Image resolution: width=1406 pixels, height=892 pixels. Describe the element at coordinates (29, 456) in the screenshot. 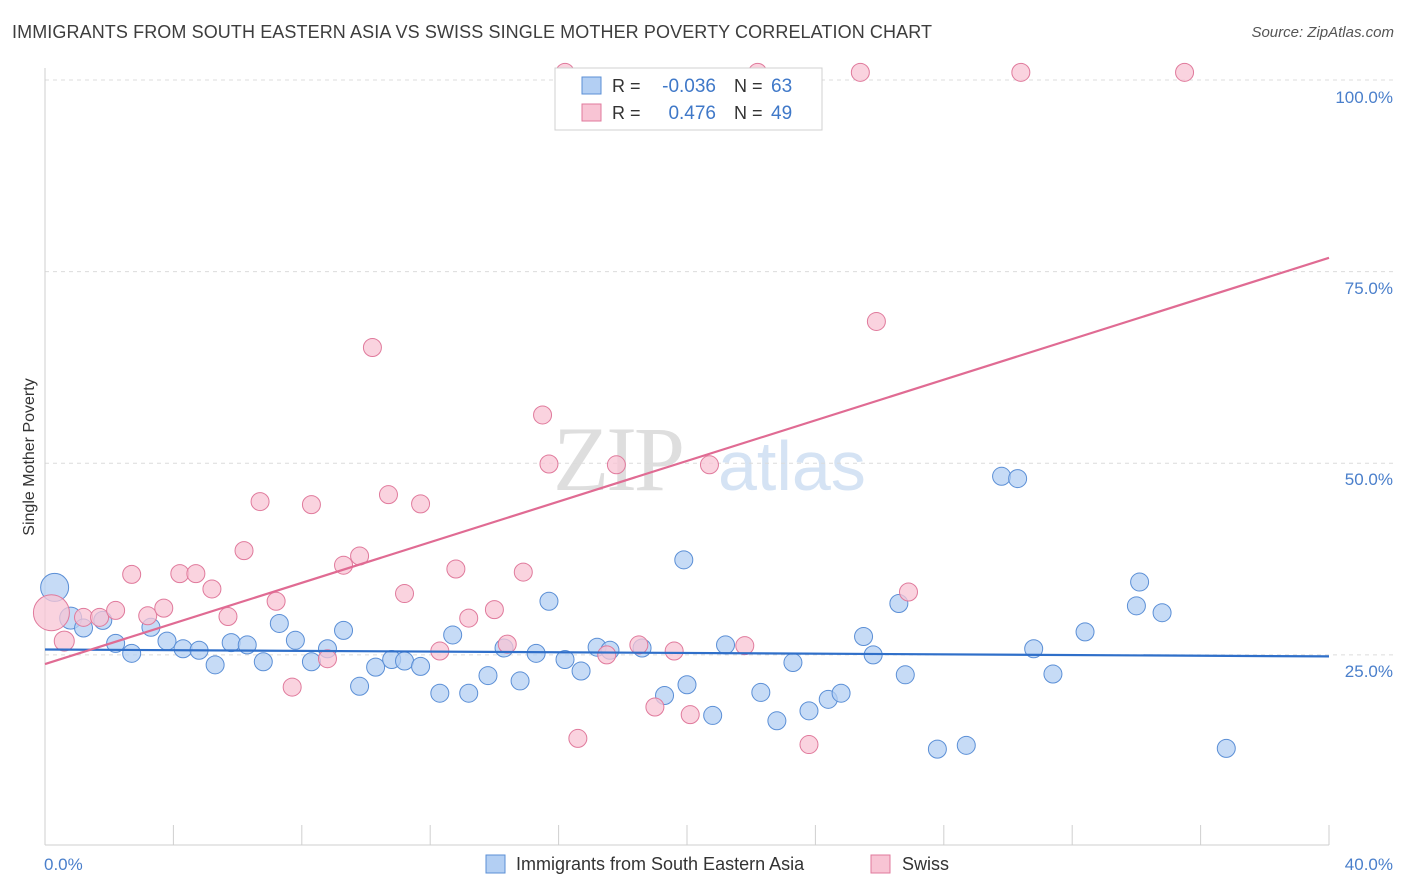

I see `y-axis-label: Single Mother Poverty` at that location.